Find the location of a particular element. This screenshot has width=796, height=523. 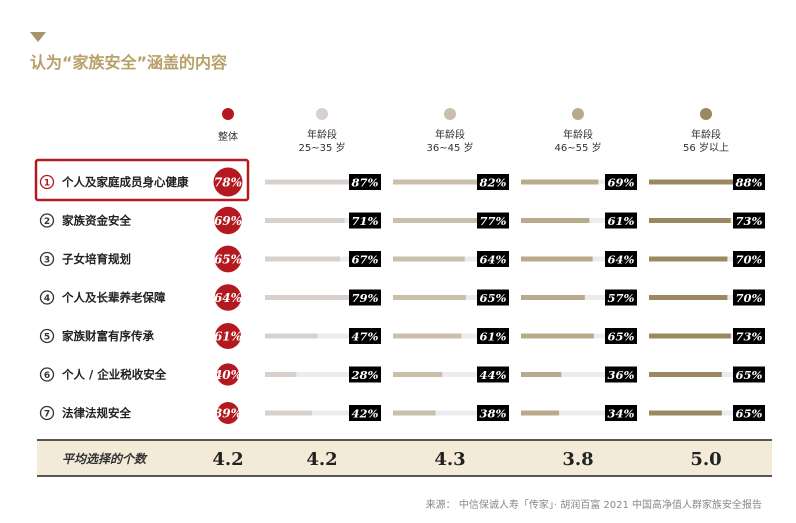

value-label: 36% is located at coordinates (621, 375).